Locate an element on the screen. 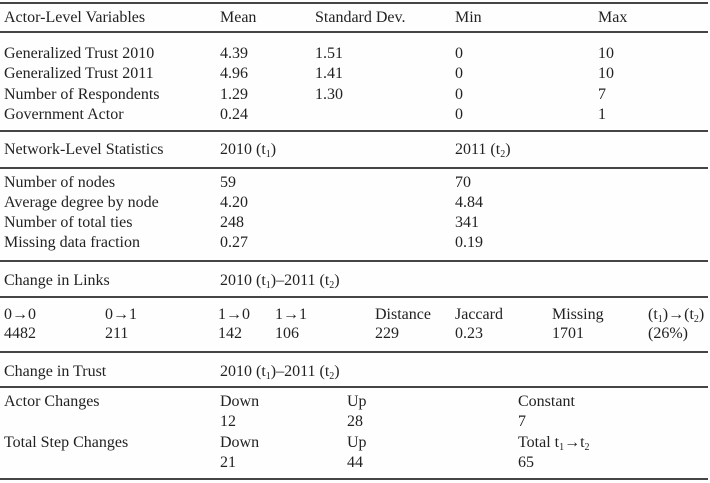 The width and height of the screenshot is (710, 483). cell-0-to-1: 211 is located at coordinates (117, 333).